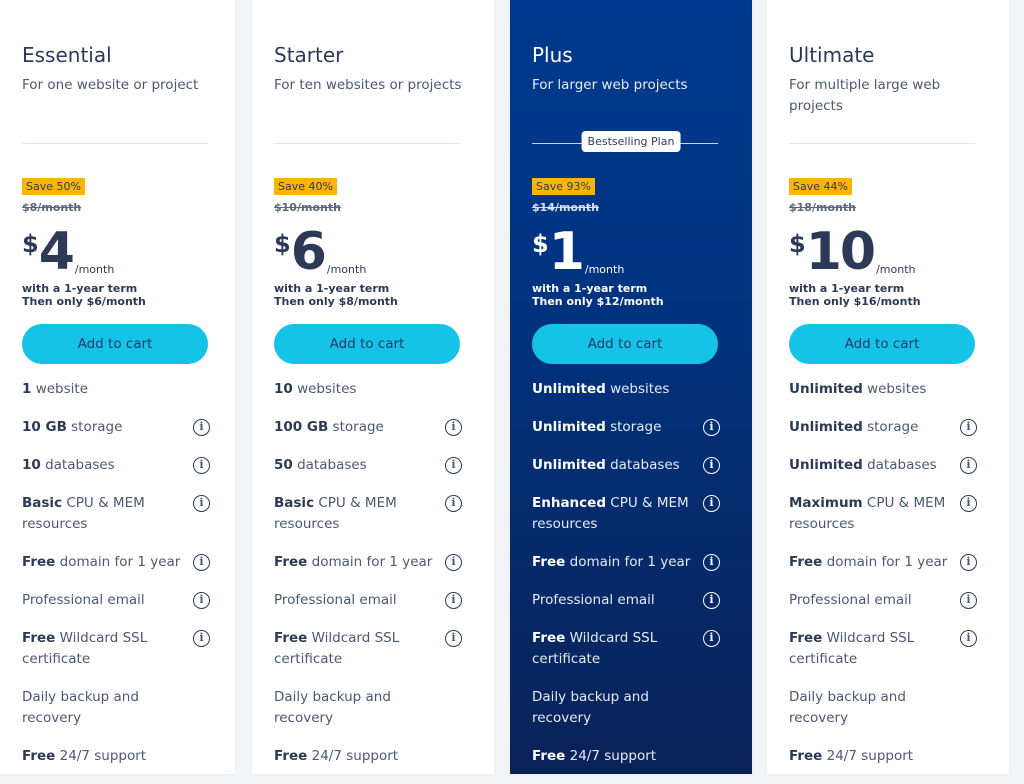 The height and width of the screenshot is (784, 1024). Describe the element at coordinates (820, 186) in the screenshot. I see `save-badge: Save 44%` at that location.